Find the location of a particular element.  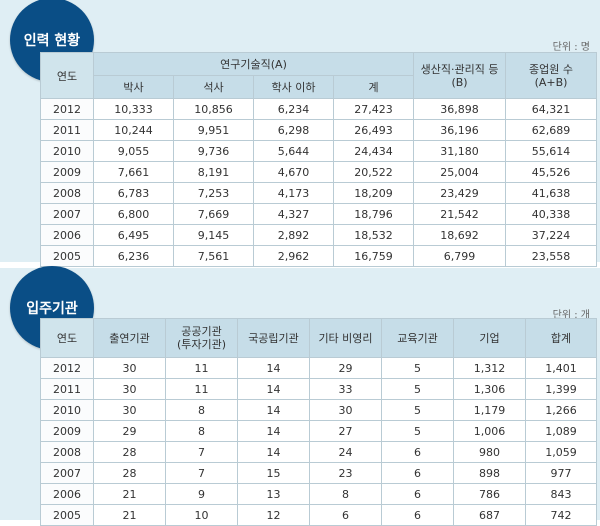

cell-masters: 7,253 is located at coordinates (213, 193).